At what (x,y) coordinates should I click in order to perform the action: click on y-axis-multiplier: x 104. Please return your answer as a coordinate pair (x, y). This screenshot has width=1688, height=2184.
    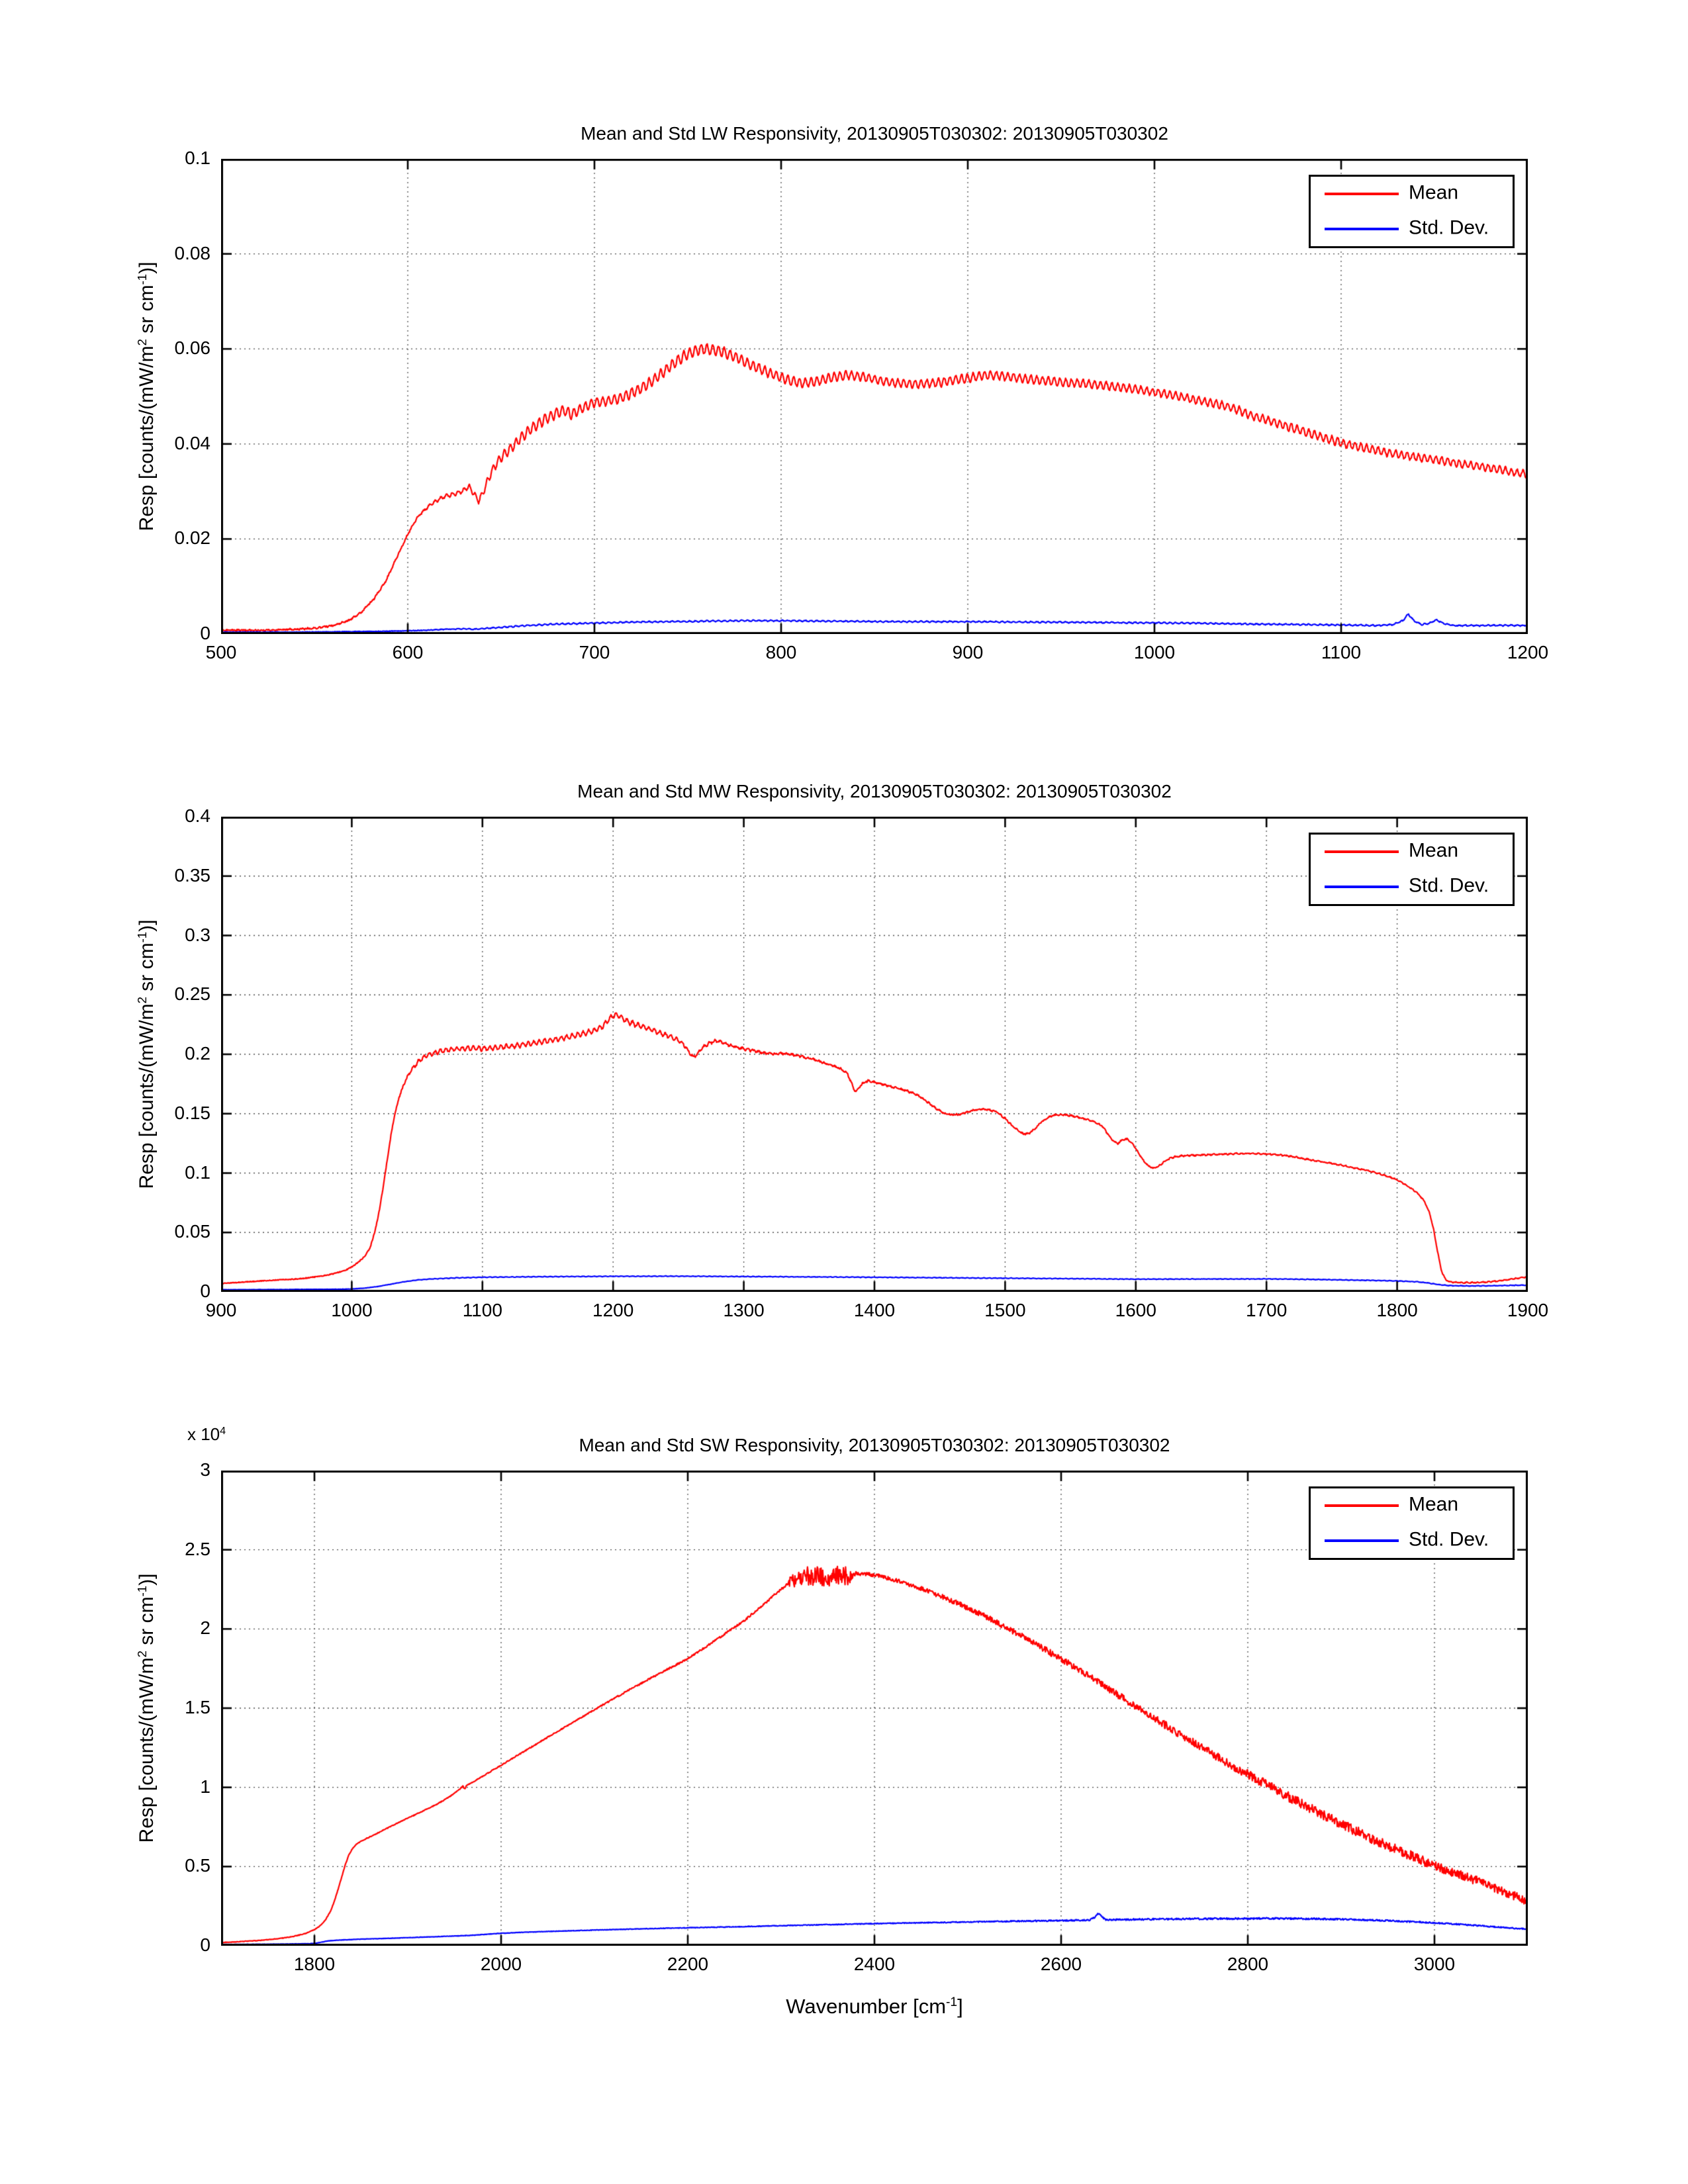
    Looking at the image, I should click on (206, 1434).